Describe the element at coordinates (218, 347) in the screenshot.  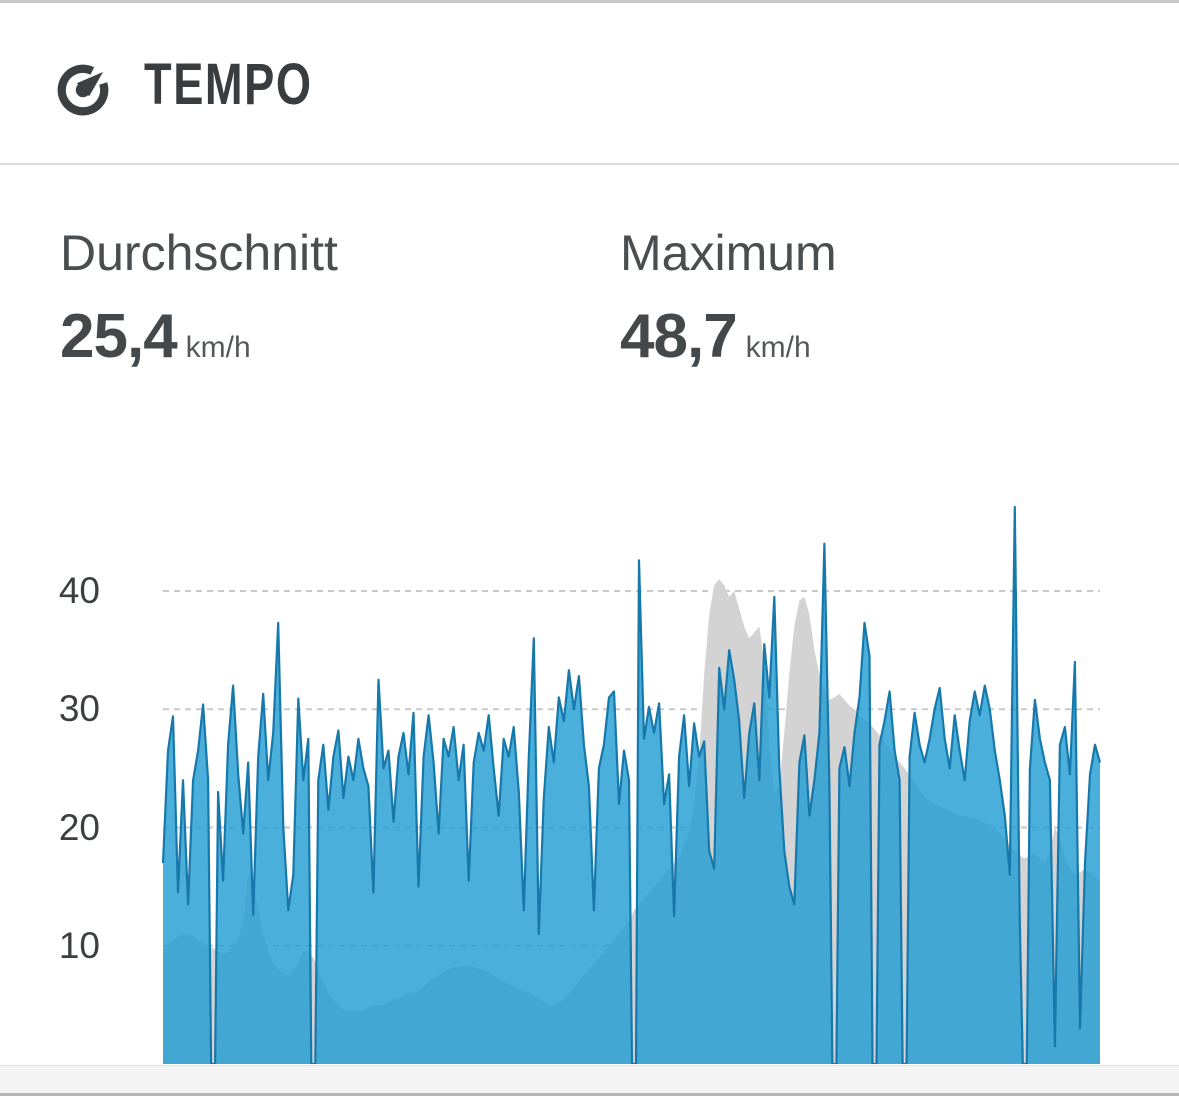
I see `average-unit: km/h` at that location.